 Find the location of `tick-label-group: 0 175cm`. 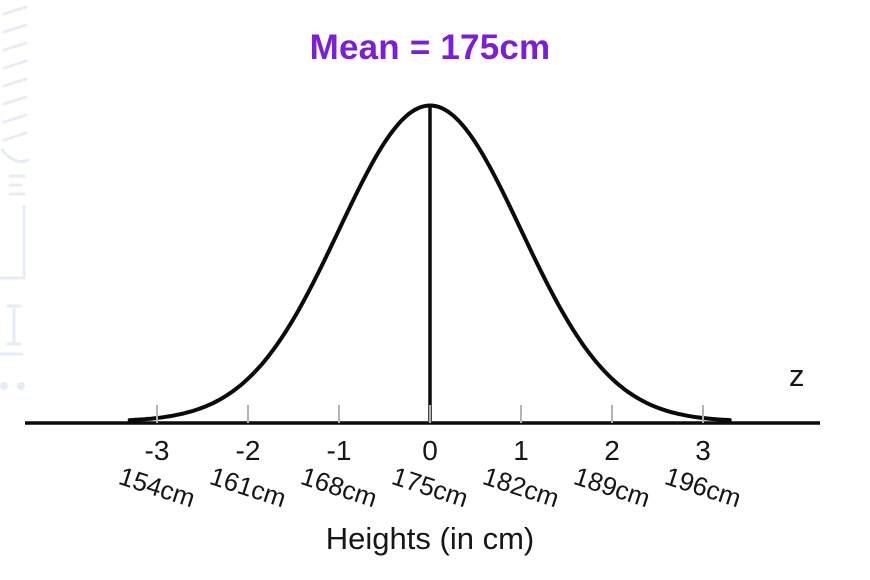

tick-label-group: 0 175cm is located at coordinates (429, 474).